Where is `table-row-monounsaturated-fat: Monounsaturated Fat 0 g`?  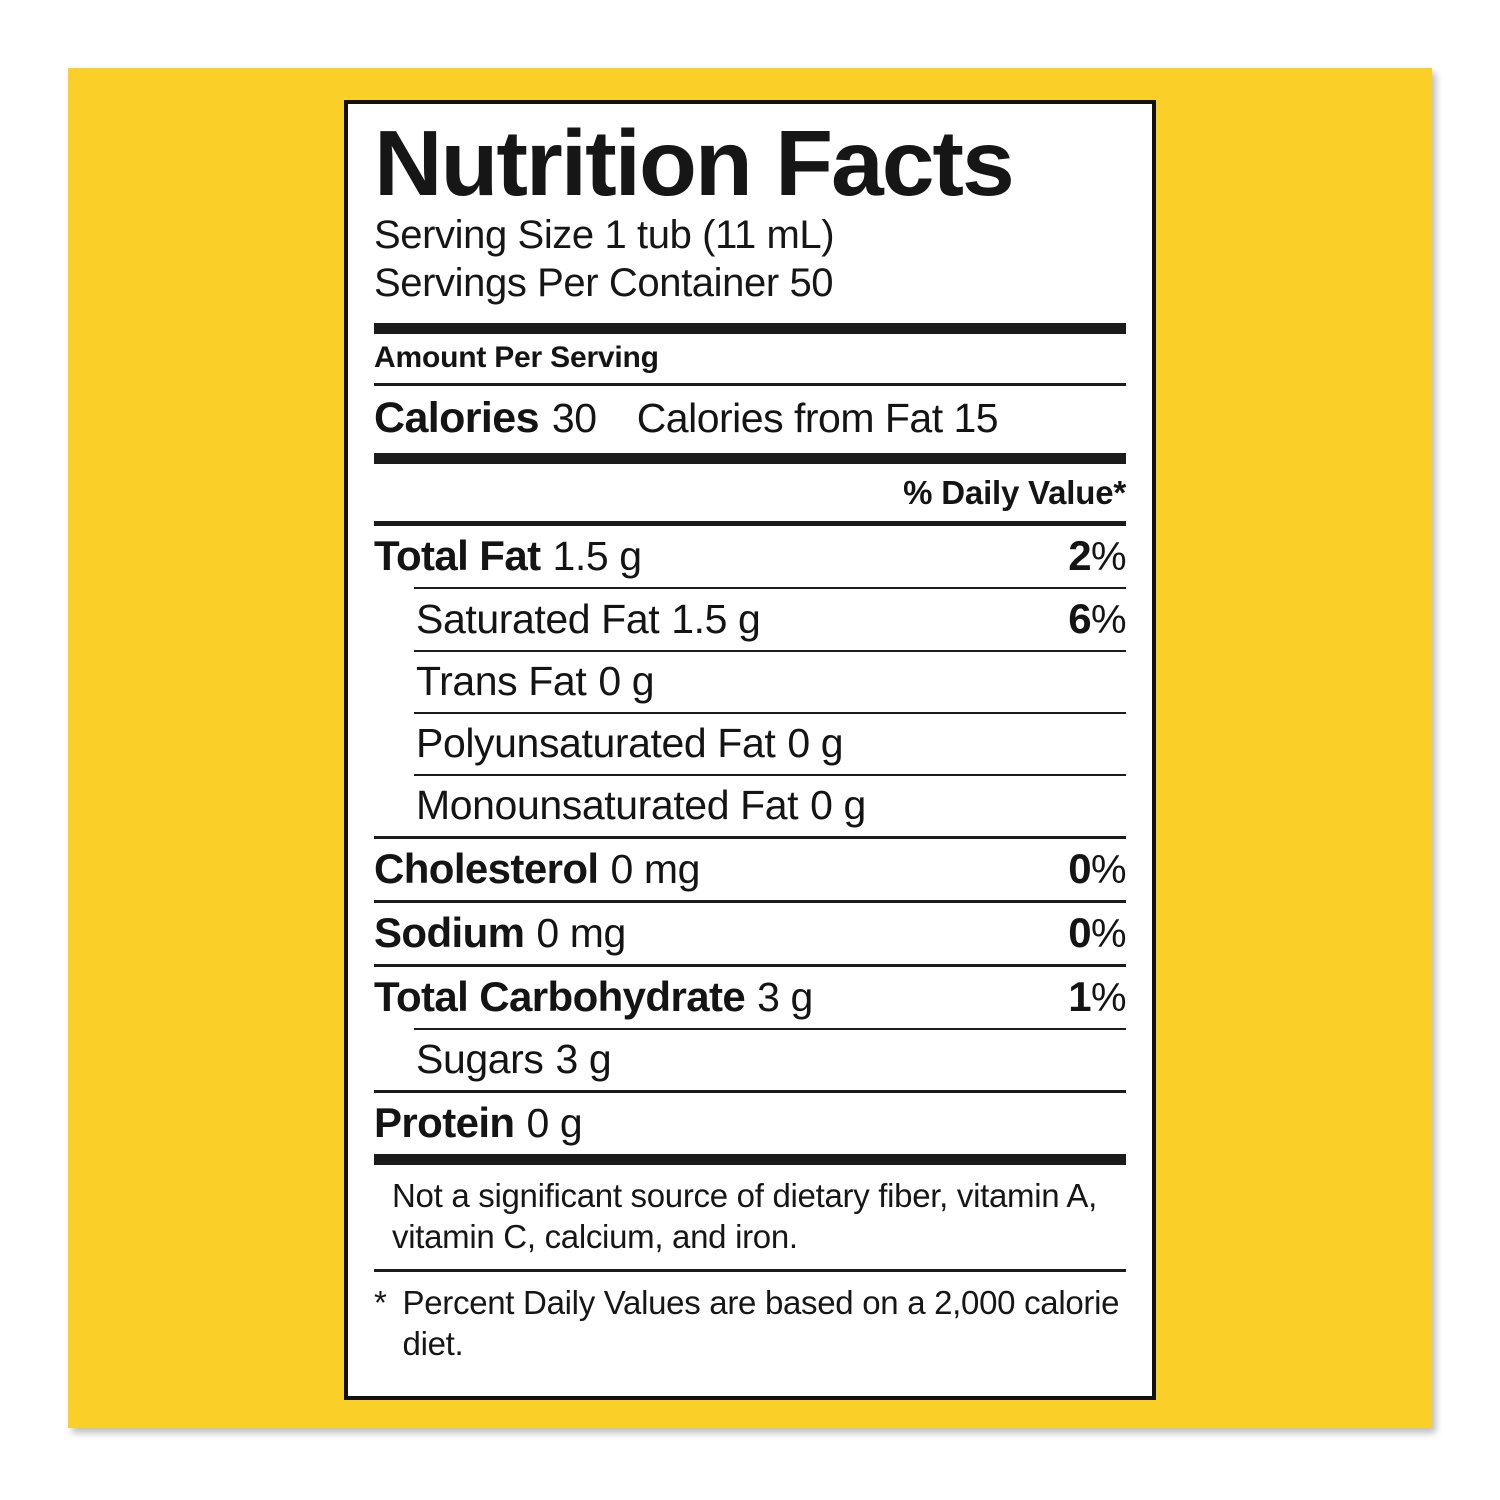 table-row-monounsaturated-fat: Monounsaturated Fat 0 g is located at coordinates (750, 806).